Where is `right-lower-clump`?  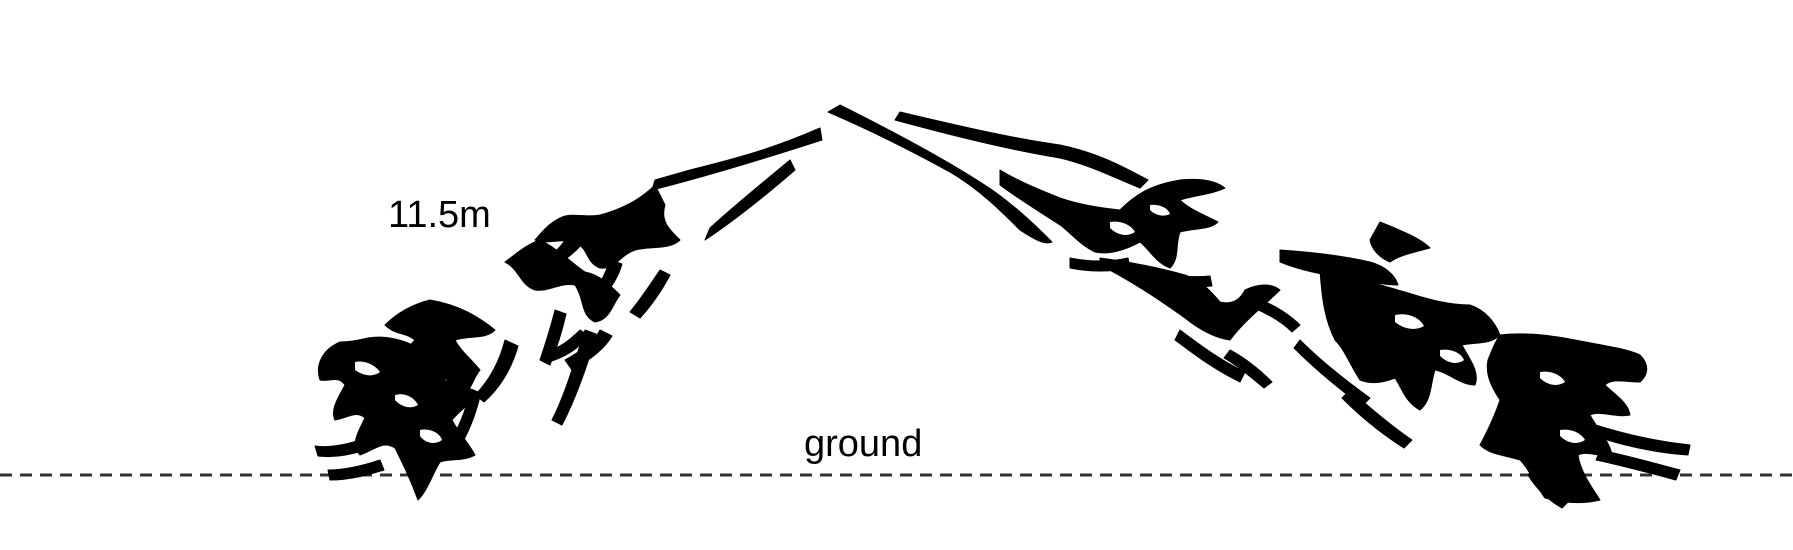 right-lower-clump is located at coordinates (1410, 340).